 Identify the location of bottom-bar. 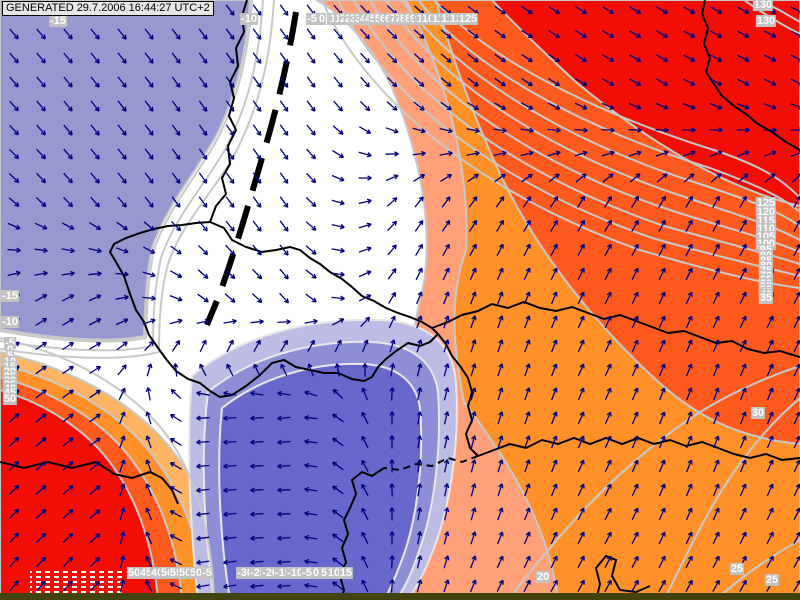
(400, 596).